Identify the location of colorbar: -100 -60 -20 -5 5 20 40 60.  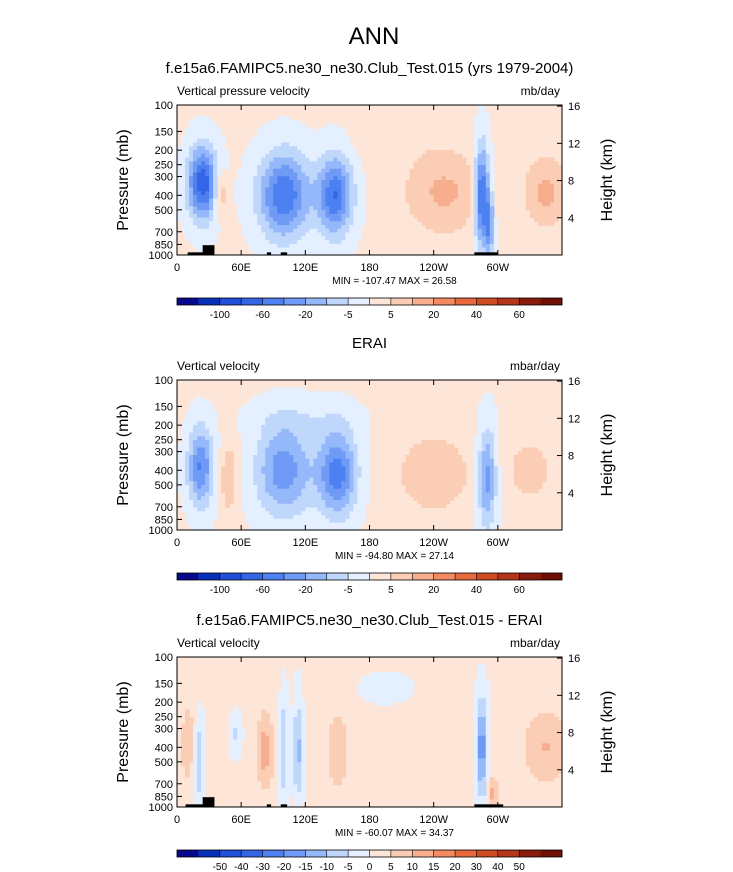
(369, 309).